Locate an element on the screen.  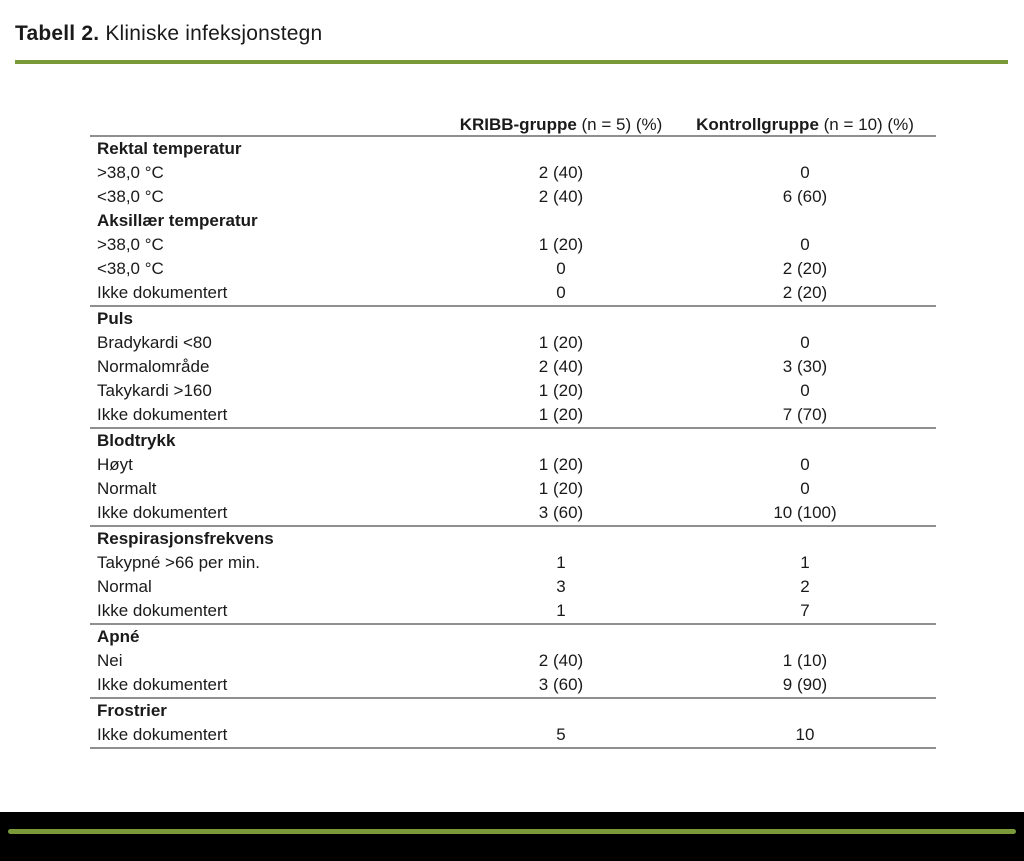
table-row: Høyt 1 (20) 0 is located at coordinates (513, 465).